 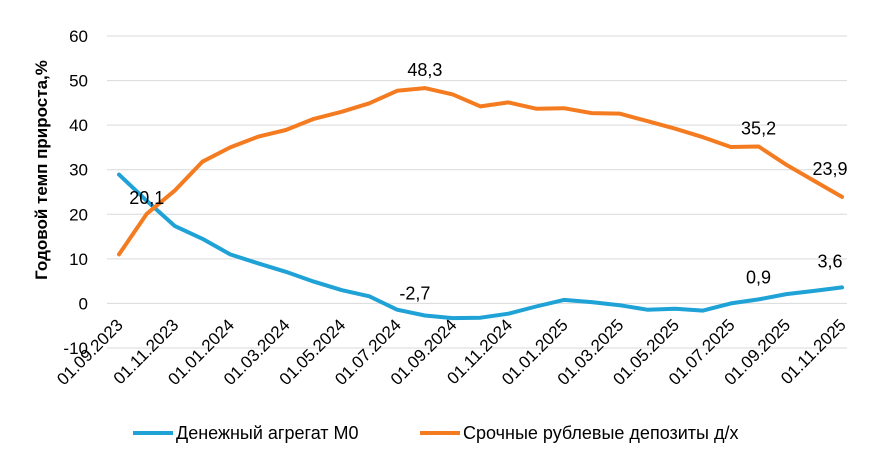 What do you see at coordinates (78, 214) in the screenshot?
I see `y-tick-label: 20` at bounding box center [78, 214].